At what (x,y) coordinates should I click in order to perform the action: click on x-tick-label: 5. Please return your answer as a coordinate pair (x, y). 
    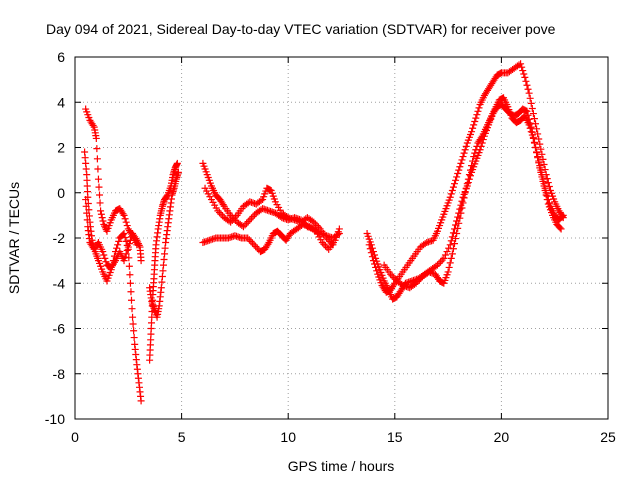
    Looking at the image, I should click on (182, 437).